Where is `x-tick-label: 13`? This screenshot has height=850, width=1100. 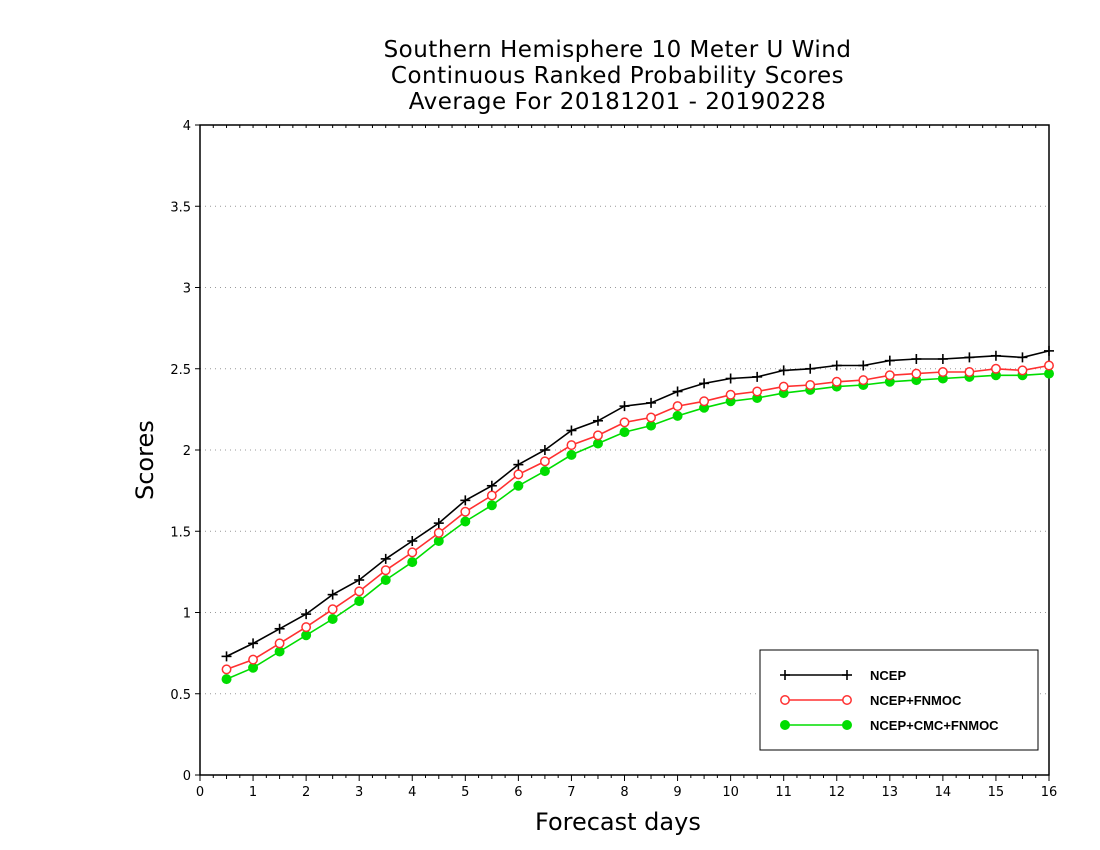 x-tick-label: 13 is located at coordinates (890, 792).